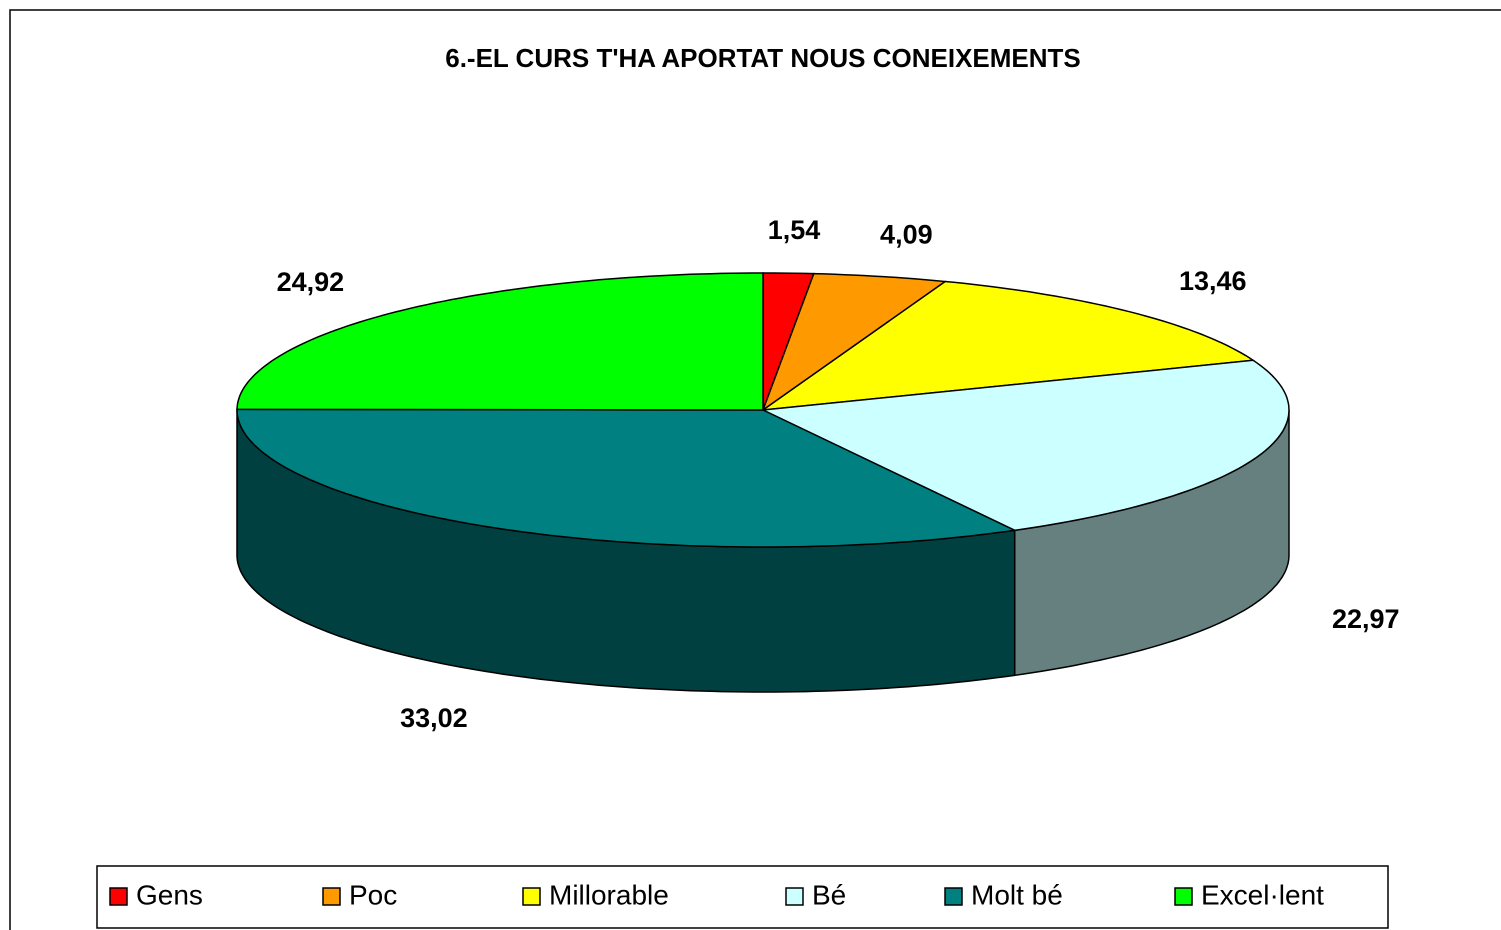  I want to click on legend-label: Millorable, so click(609, 894).